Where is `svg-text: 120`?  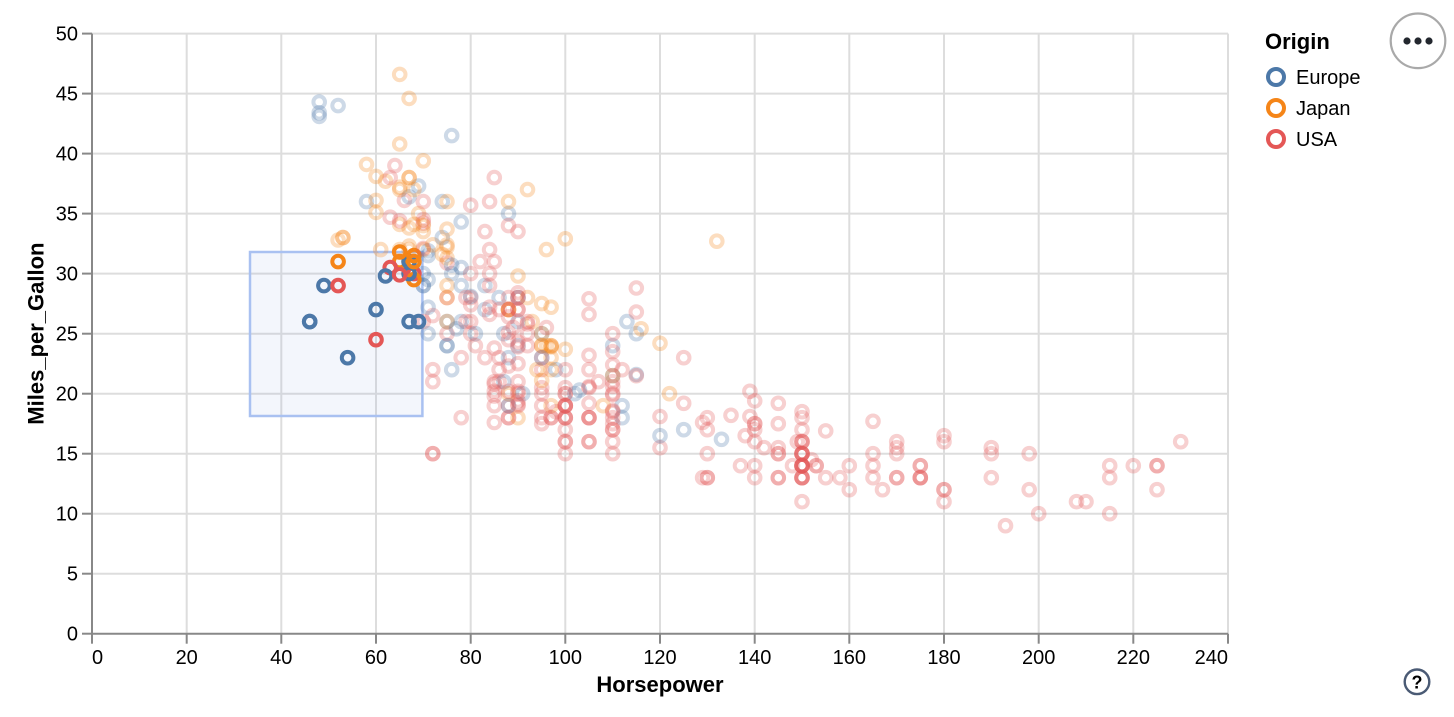
svg-text: 120 is located at coordinates (659, 658).